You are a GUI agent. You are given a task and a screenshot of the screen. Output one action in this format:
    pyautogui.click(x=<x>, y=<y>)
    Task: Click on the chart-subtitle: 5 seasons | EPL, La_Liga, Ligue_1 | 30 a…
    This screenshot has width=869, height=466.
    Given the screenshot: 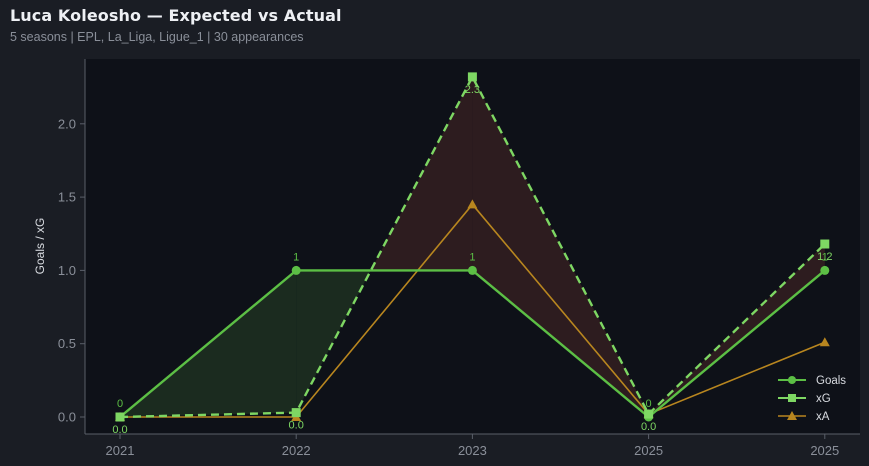 What is the action you would take?
    pyautogui.click(x=157, y=37)
    